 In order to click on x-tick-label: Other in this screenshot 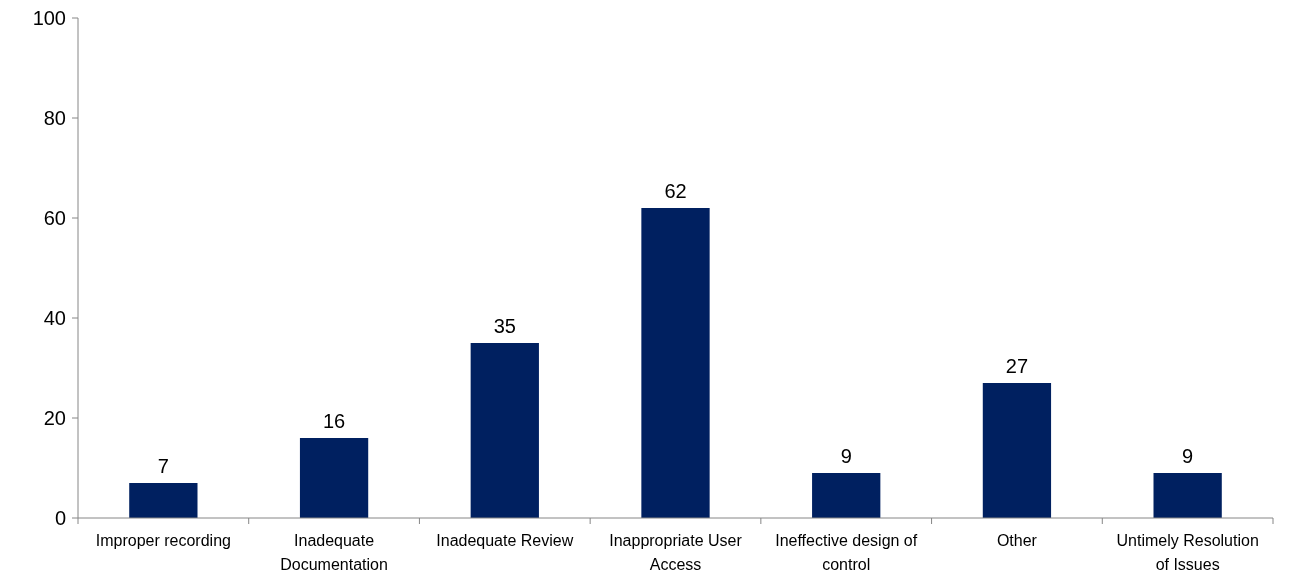, I will do `click(1017, 540)`.